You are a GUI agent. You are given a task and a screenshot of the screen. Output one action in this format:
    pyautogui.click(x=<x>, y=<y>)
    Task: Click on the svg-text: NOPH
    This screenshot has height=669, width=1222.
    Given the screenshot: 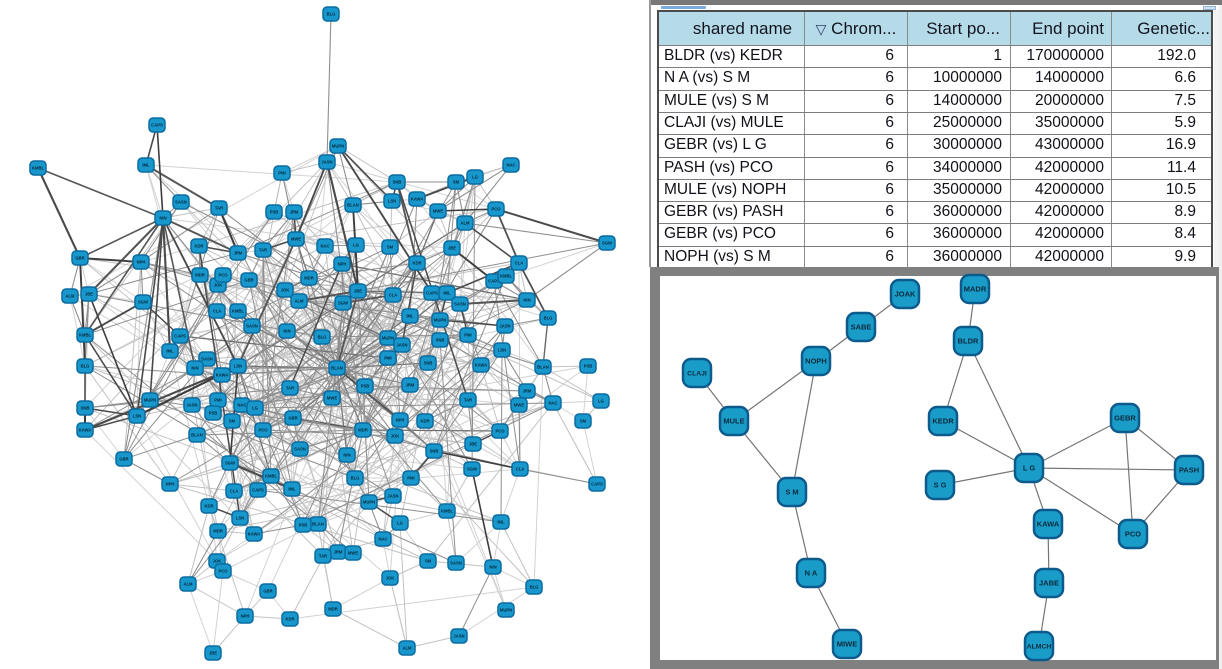 What is the action you would take?
    pyautogui.click(x=816, y=360)
    